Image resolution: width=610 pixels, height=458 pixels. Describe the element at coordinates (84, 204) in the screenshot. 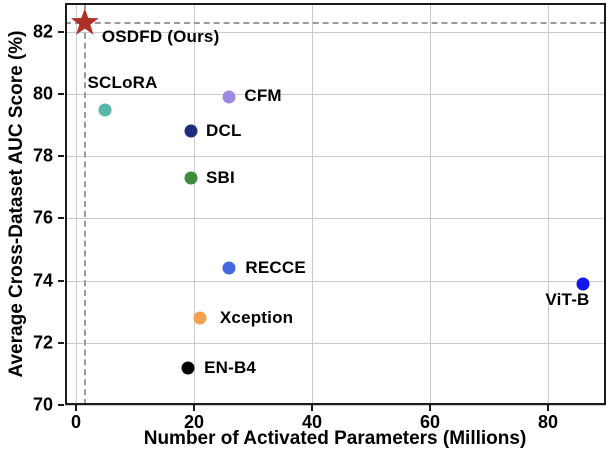

I see `reference-line-vertical` at that location.